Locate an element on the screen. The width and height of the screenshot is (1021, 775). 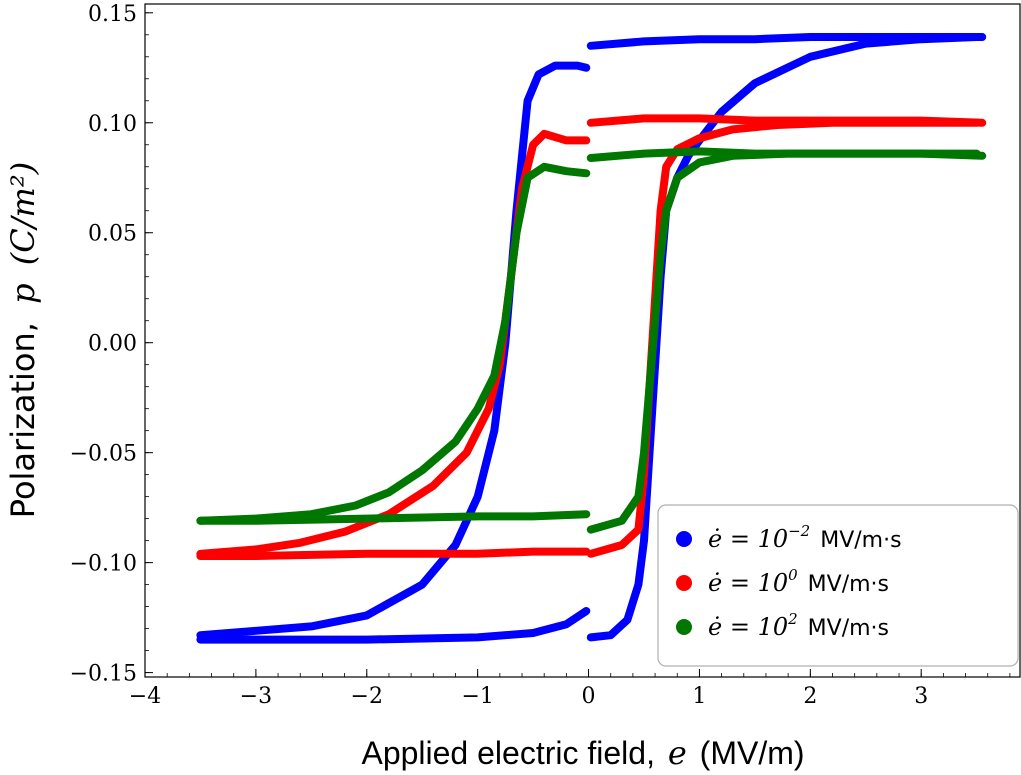
y-tick-label: 0.15 is located at coordinates (112, 14).